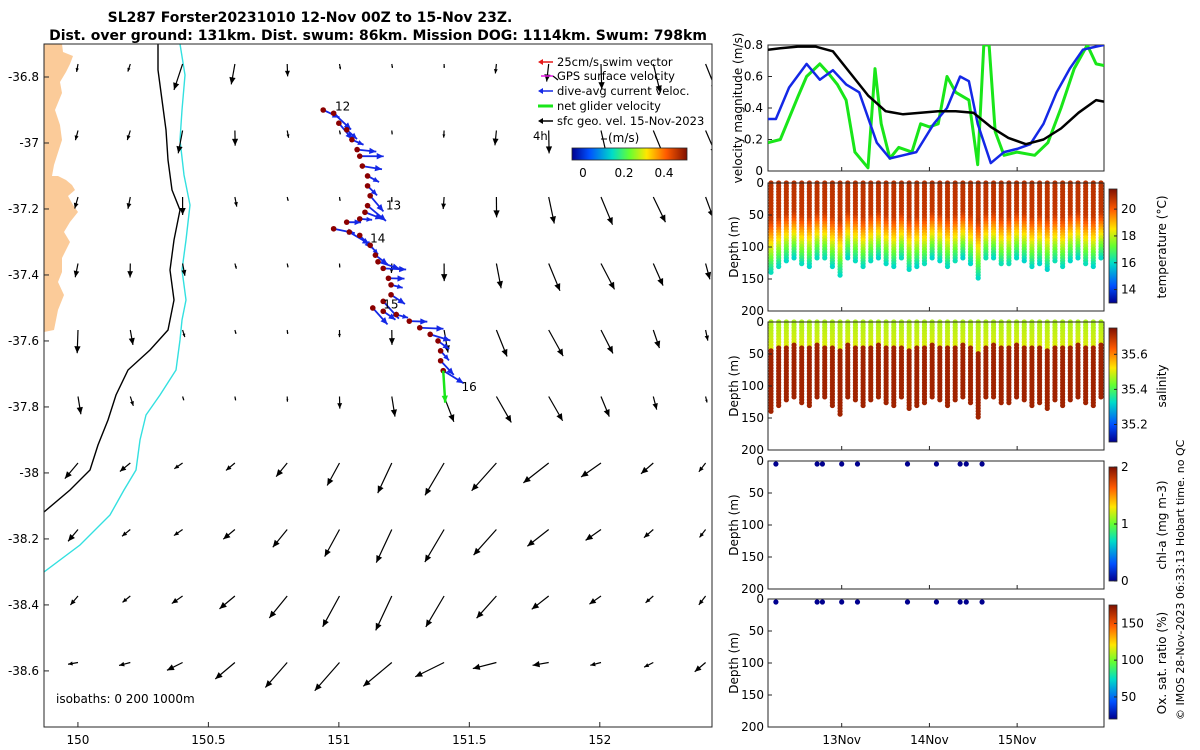 The image size is (1200, 750). I want to click on legend-swim: 25cm/s swim vector, so click(615, 62).